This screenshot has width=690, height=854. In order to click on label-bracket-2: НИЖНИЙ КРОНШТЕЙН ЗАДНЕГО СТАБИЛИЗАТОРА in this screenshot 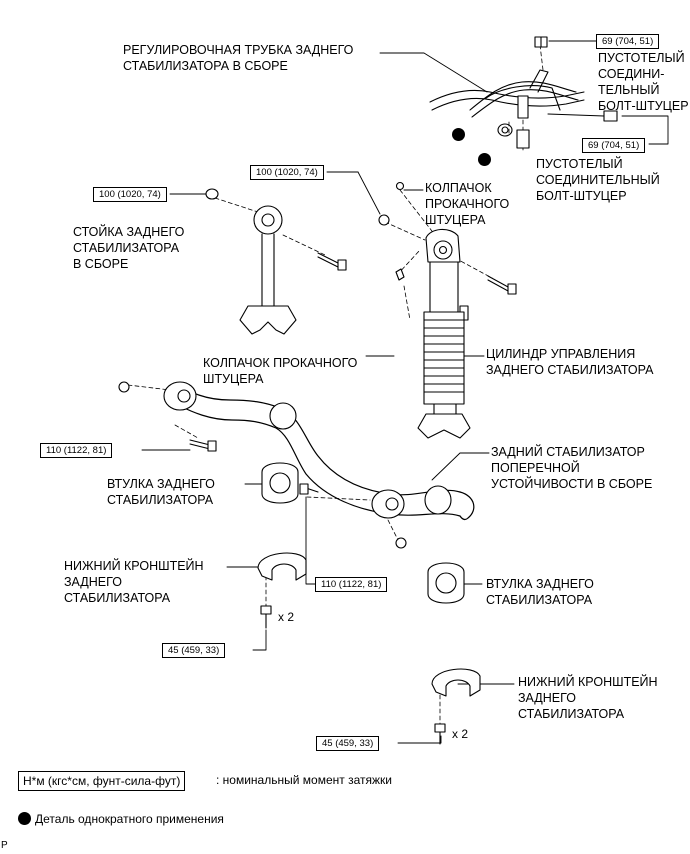, I will do `click(588, 698)`.